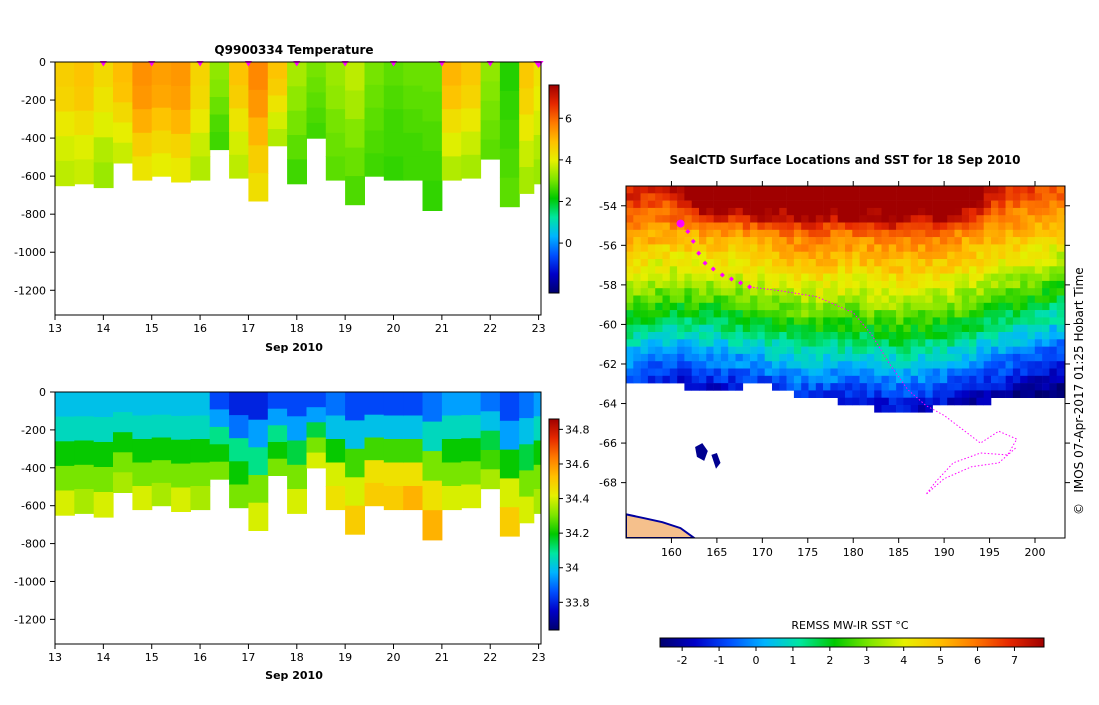  Describe the element at coordinates (903, 660) in the screenshot. I see `colorbar-tick-label: 4` at that location.